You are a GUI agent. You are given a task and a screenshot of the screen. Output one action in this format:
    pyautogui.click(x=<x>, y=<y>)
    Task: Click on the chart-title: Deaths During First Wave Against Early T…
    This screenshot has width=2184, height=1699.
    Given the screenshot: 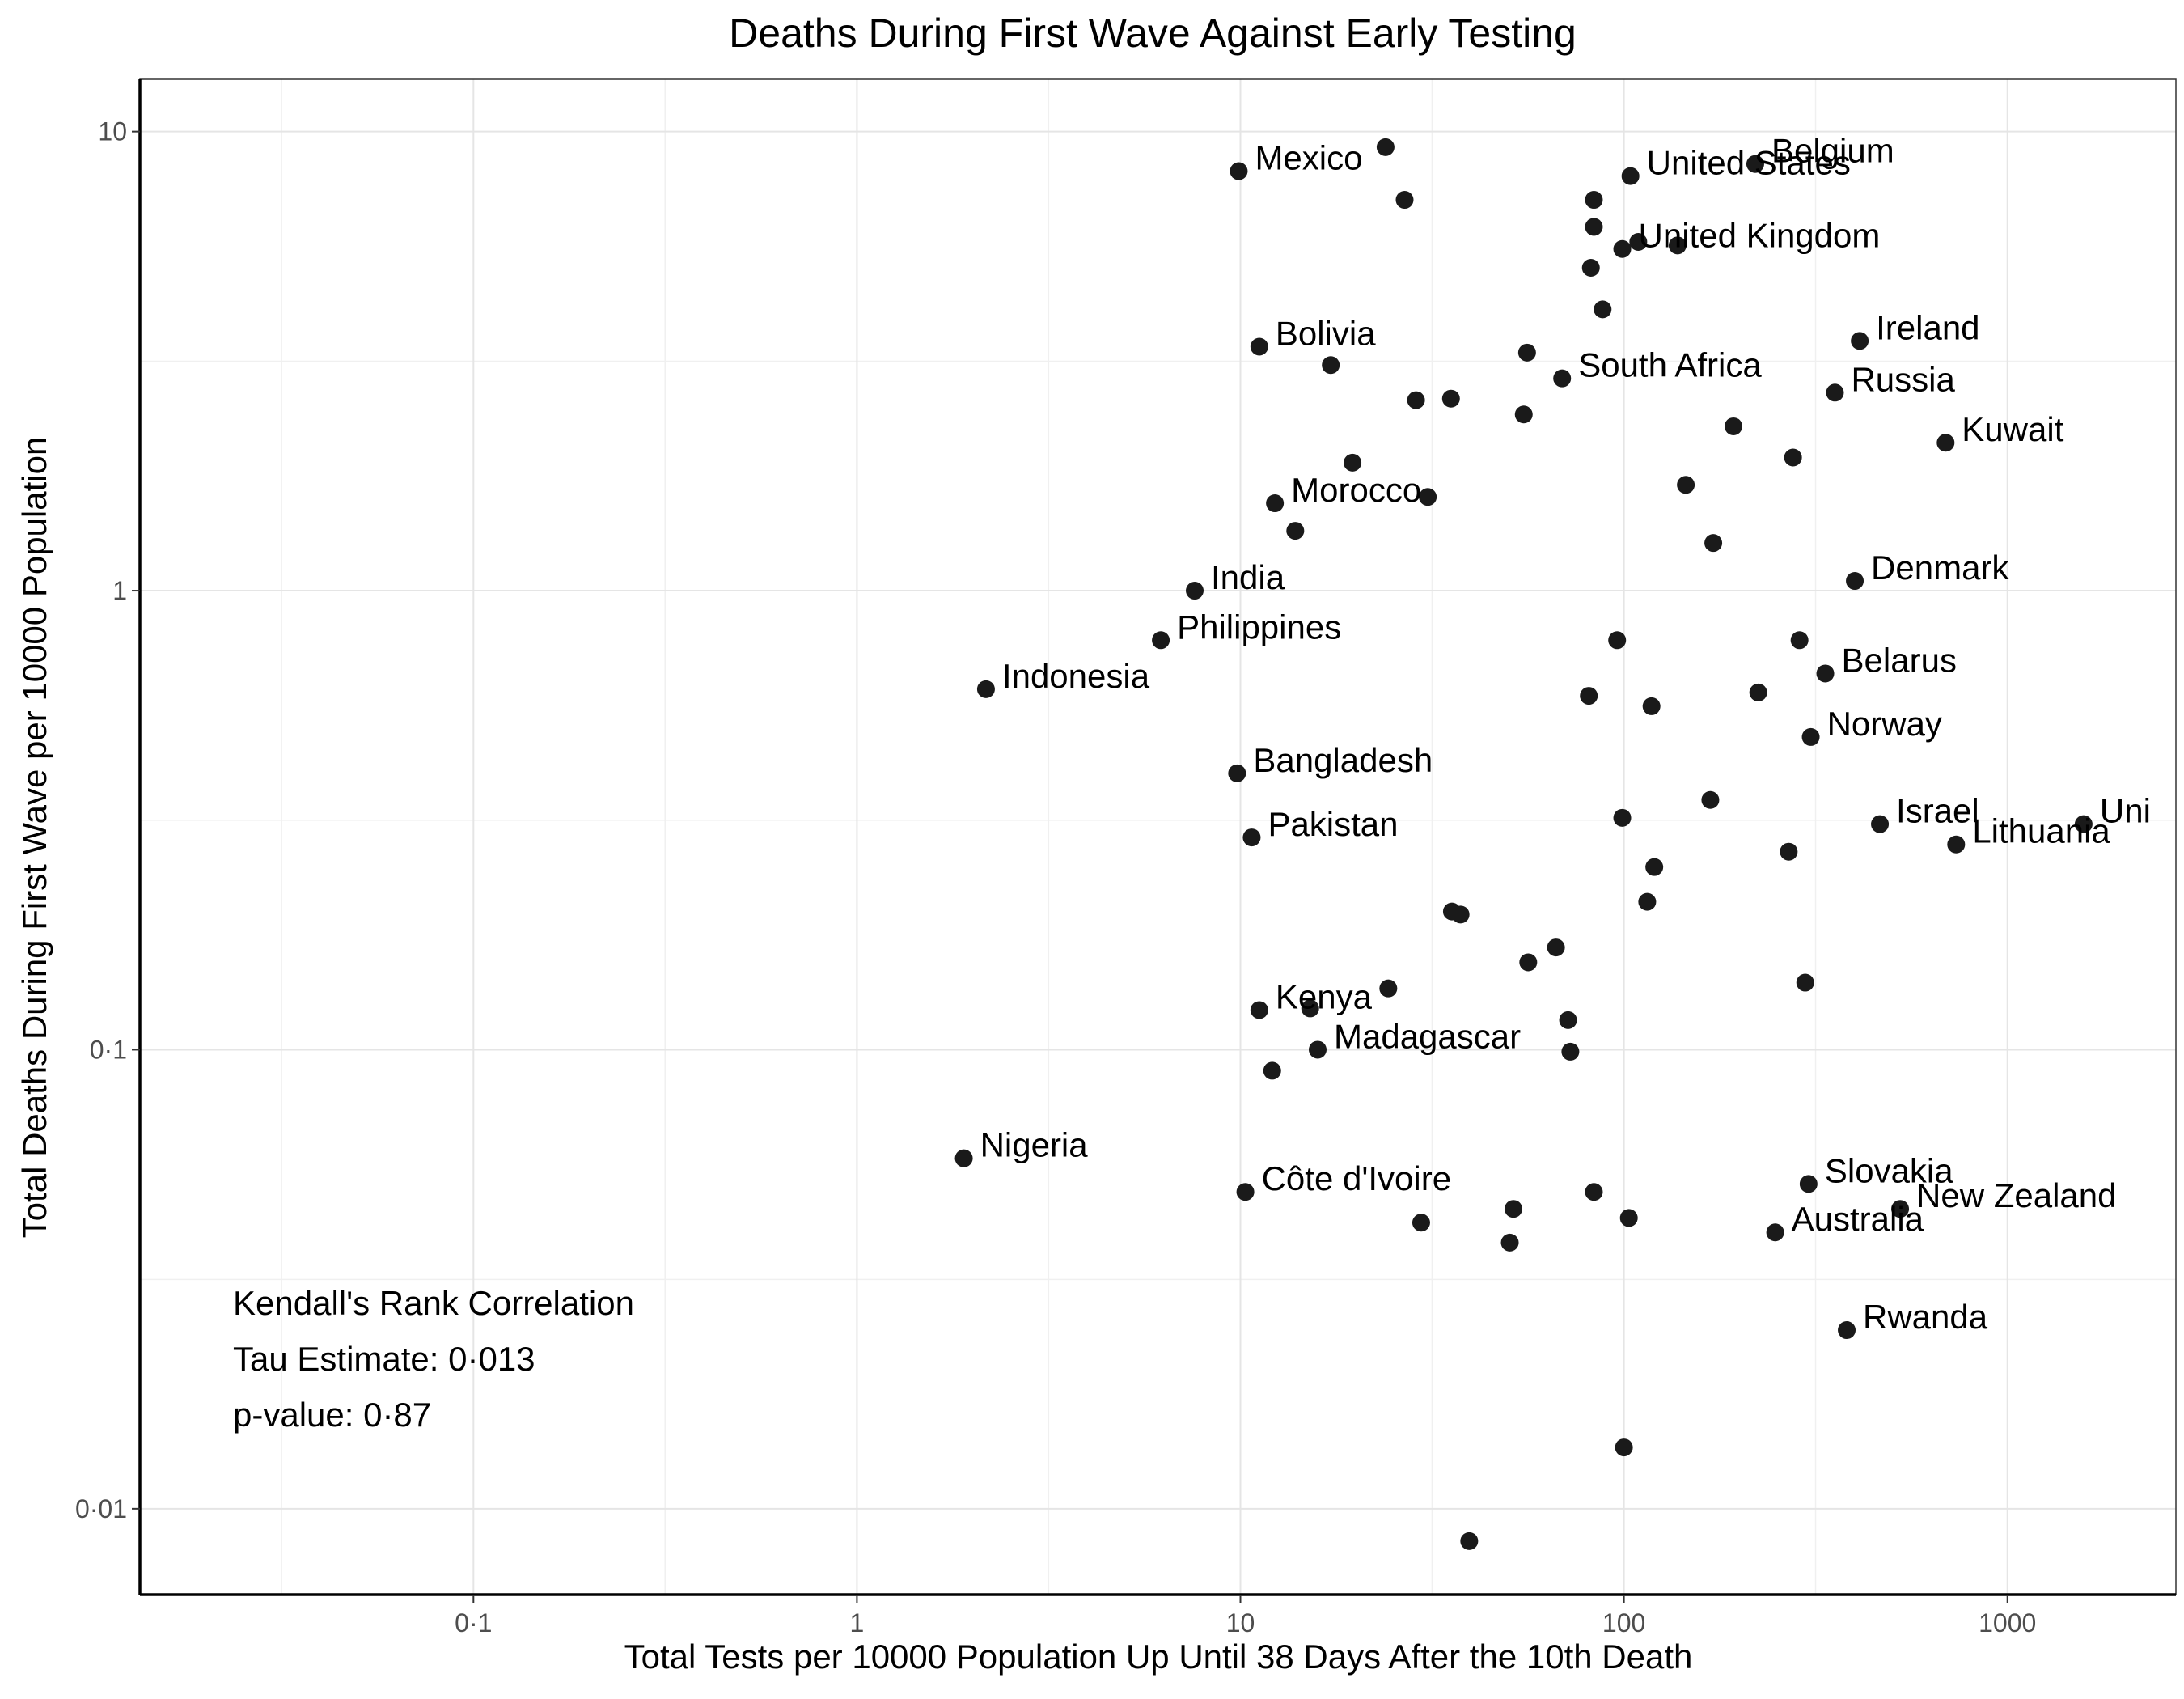 What is the action you would take?
    pyautogui.click(x=1153, y=33)
    